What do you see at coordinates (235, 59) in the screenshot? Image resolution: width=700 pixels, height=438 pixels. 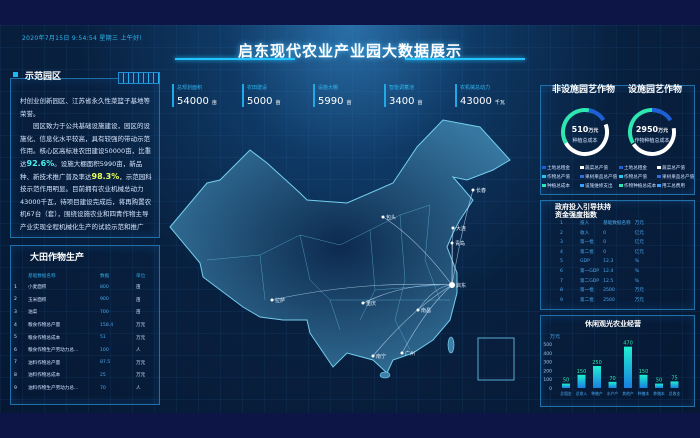 I see `title-line-left` at bounding box center [235, 59].